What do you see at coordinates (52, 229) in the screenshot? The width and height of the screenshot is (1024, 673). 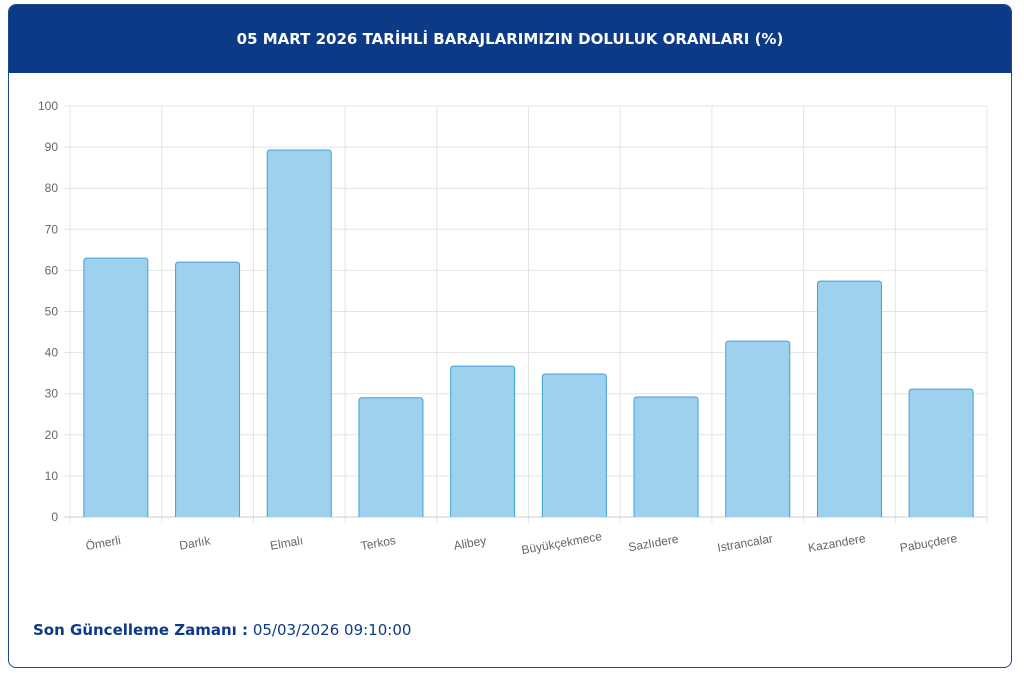 I see `y-tick-label: 70` at bounding box center [52, 229].